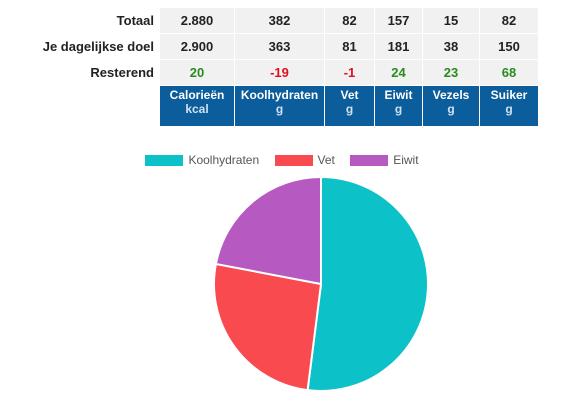 Image resolution: width=564 pixels, height=407 pixels. What do you see at coordinates (349, 109) in the screenshot?
I see `header-fat-unit: g` at bounding box center [349, 109].